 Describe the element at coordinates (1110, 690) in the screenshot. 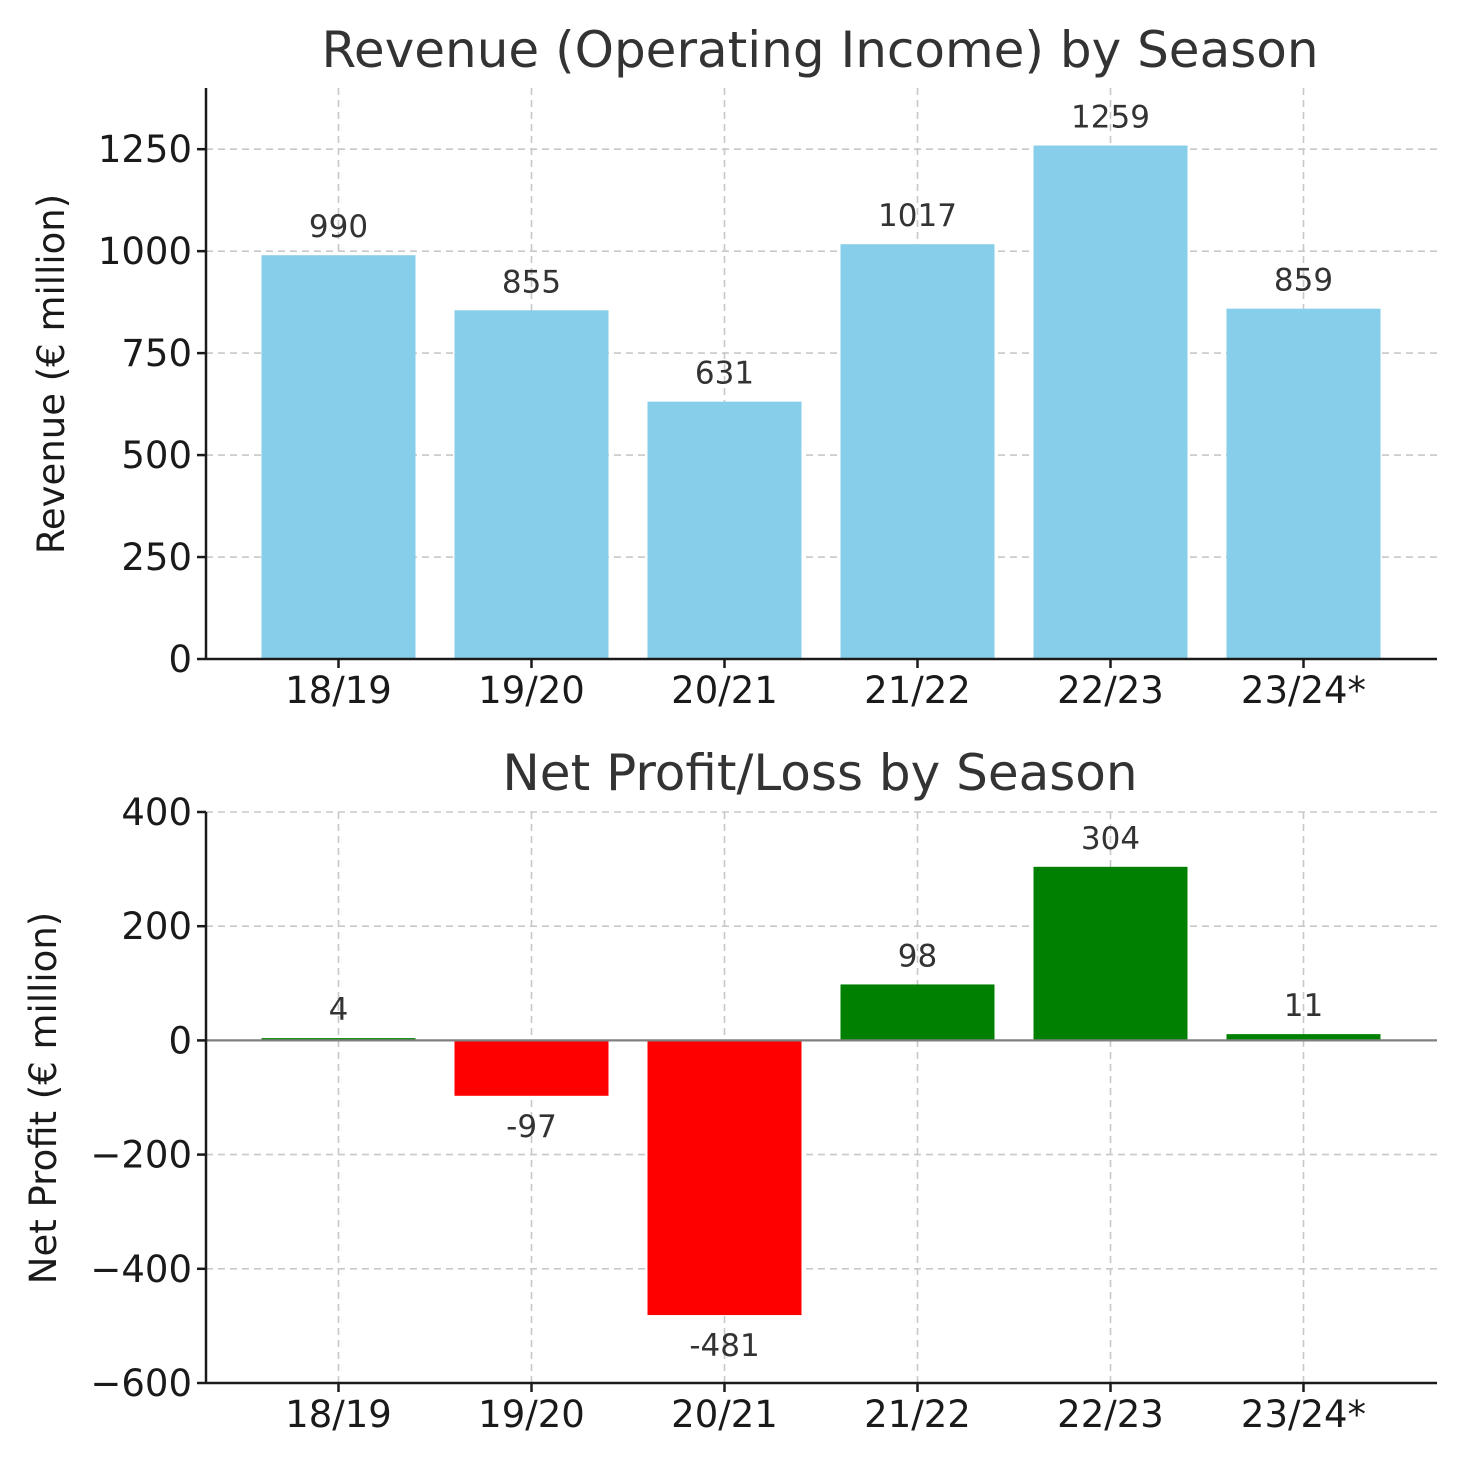

I see `revenue-x-tick-label: 22/23` at that location.